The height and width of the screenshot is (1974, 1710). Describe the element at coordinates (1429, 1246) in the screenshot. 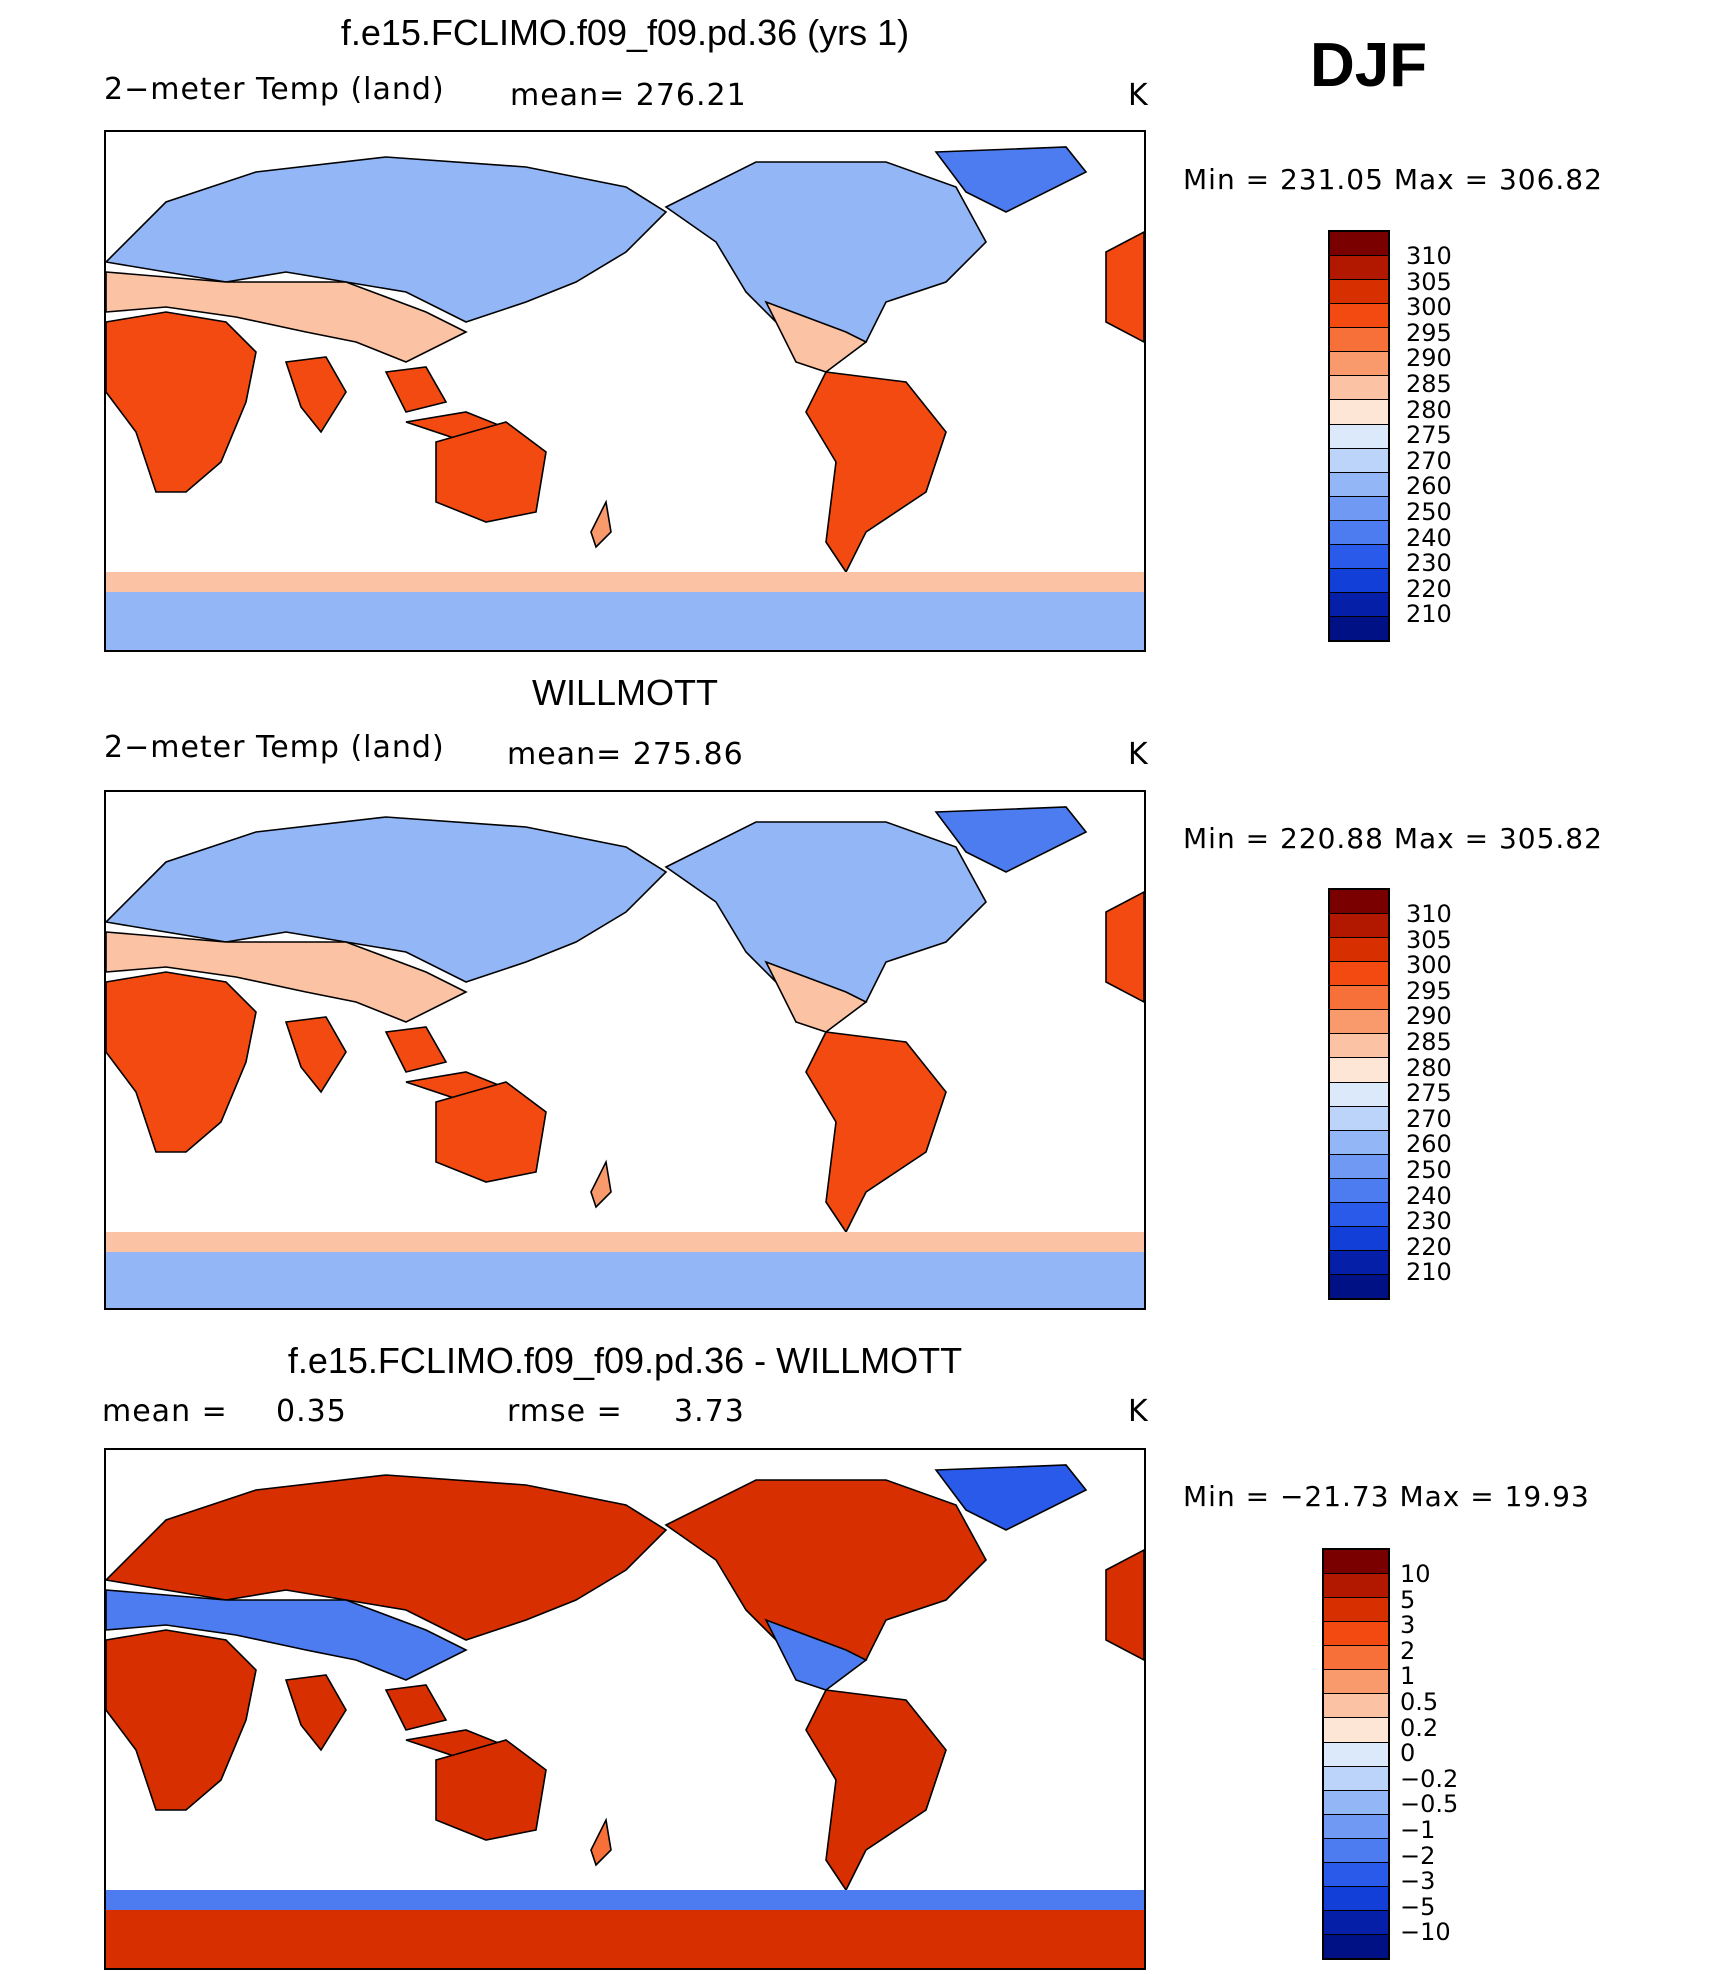

I see `panel2-colorbar-tick: 220` at that location.